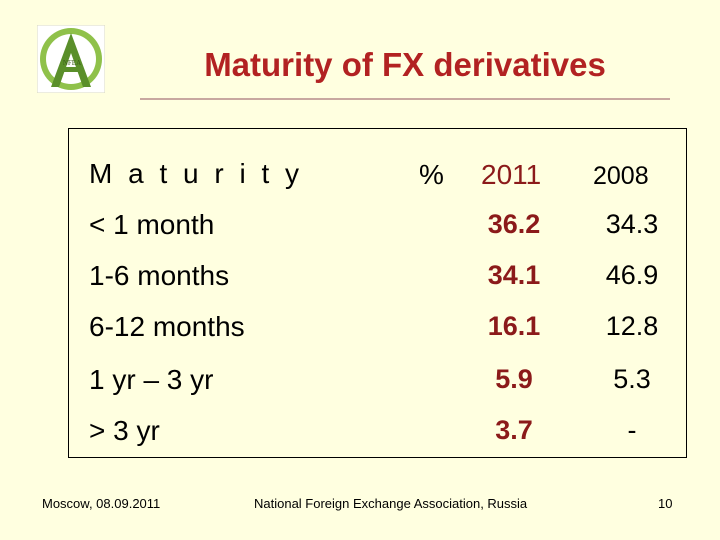 This screenshot has height=540, width=720. I want to click on value-2008: 5.3, so click(632, 379).